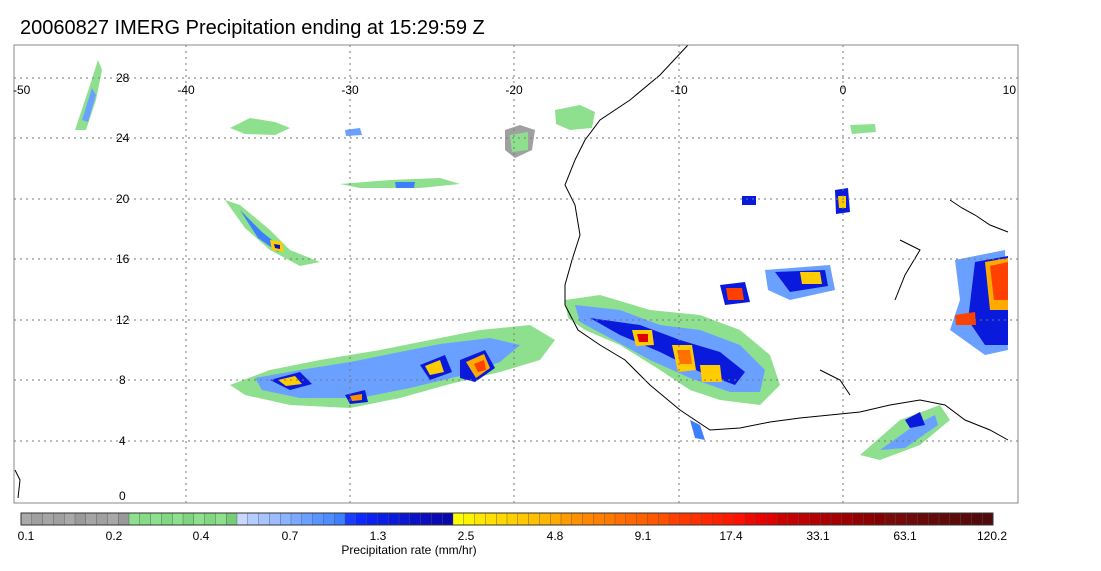  Describe the element at coordinates (123, 259) in the screenshot. I see `lat-tick-label: 16` at that location.